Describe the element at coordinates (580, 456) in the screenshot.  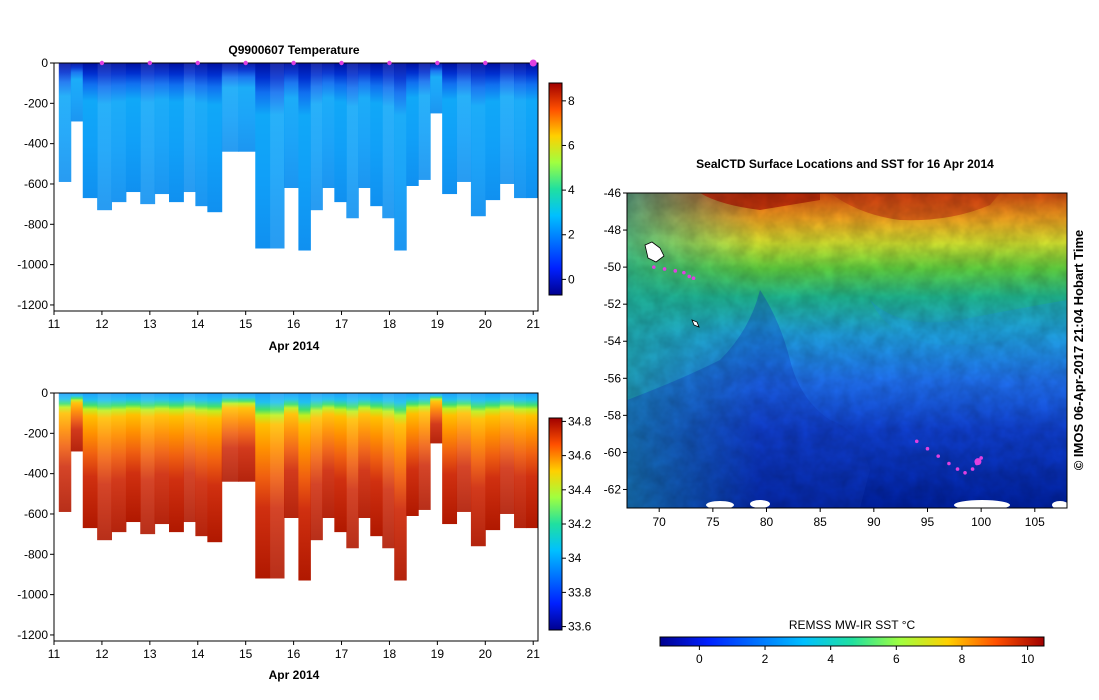
I see `colorbar-tick-label: 34.6` at that location.